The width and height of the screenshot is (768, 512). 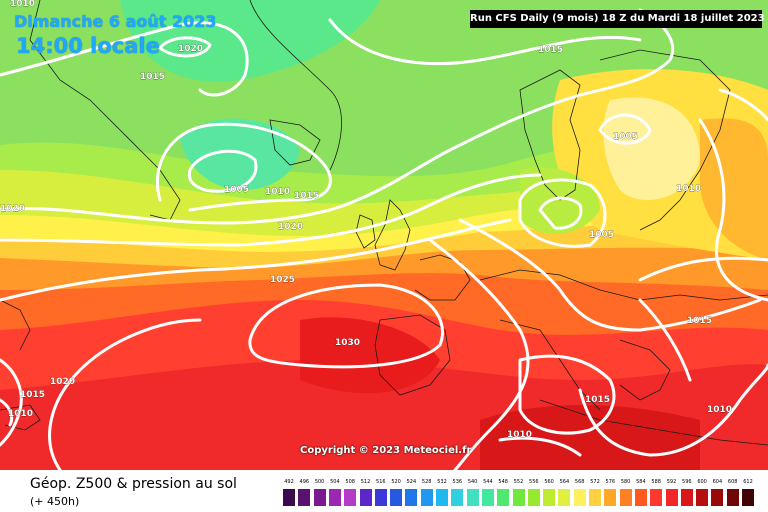 I want to click on legend-value-label: 588, so click(x=656, y=482).